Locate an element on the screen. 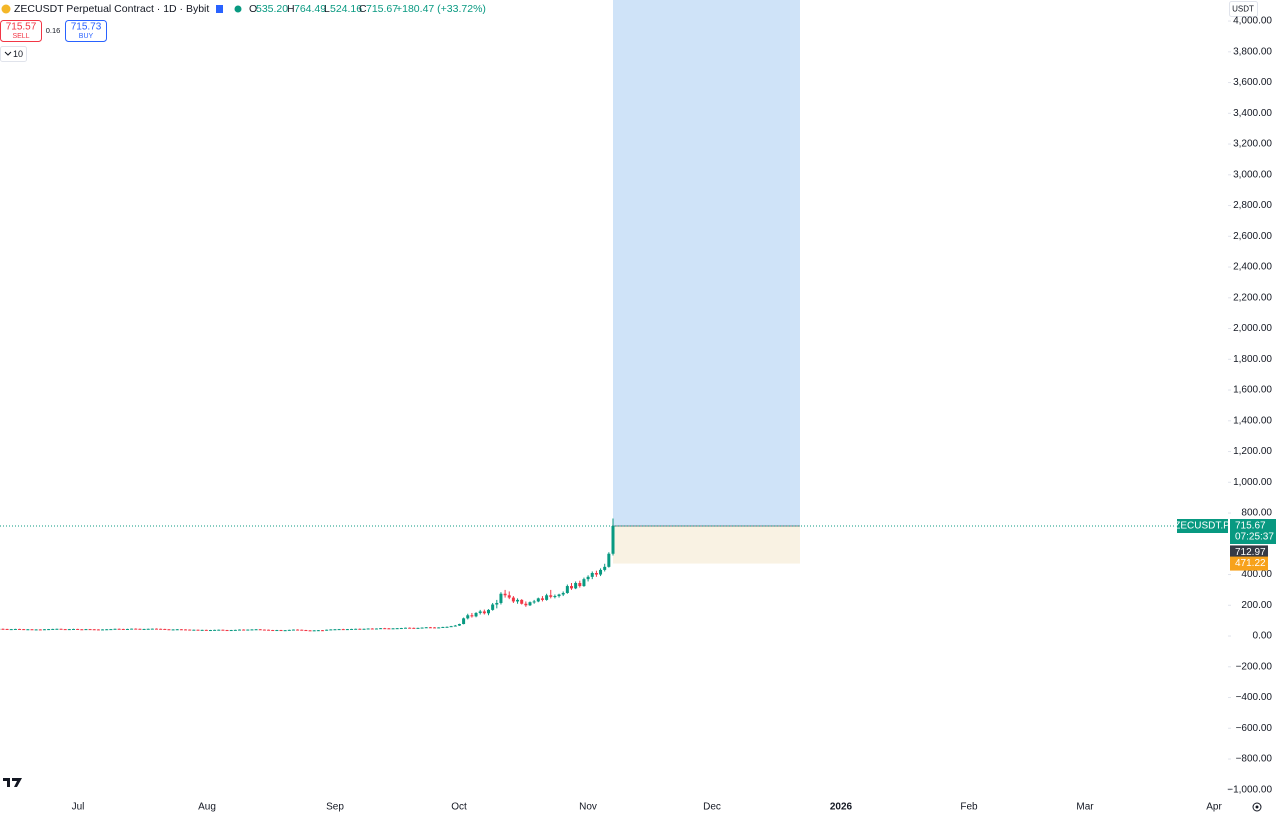  spread: 0.16 is located at coordinates (53, 30).